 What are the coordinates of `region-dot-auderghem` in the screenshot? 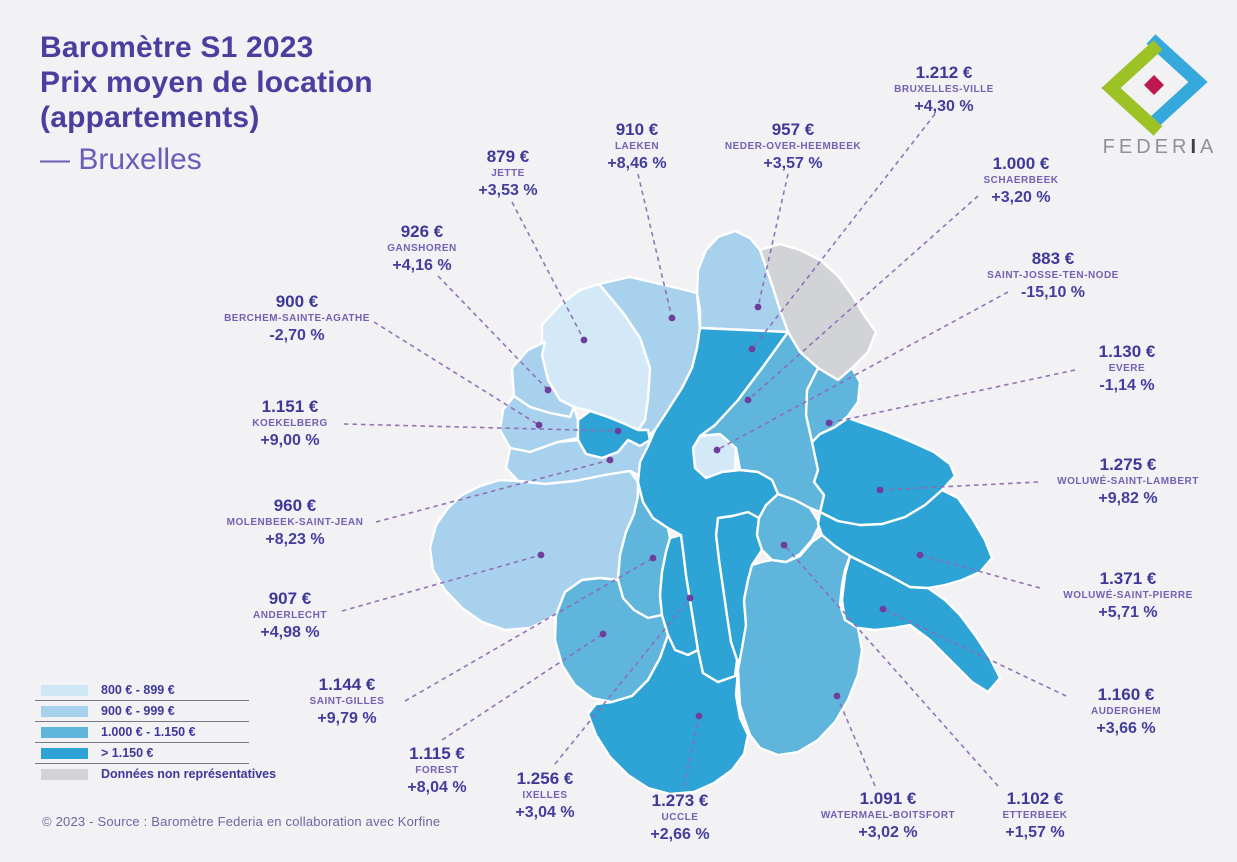 It's located at (883, 609).